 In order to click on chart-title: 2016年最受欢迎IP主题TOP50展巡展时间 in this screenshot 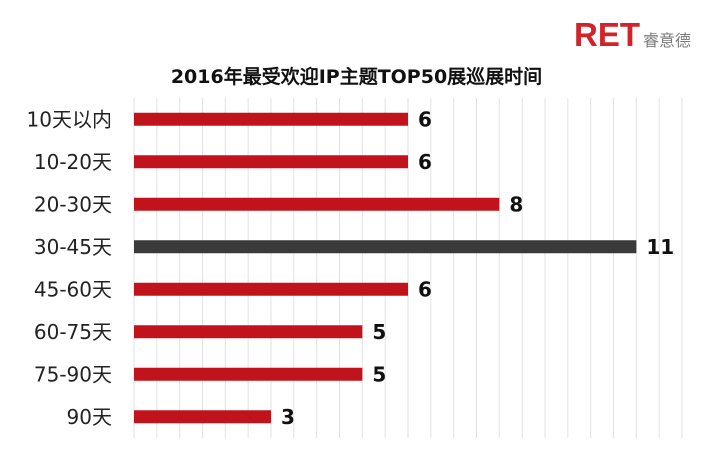, I will do `click(356, 77)`.